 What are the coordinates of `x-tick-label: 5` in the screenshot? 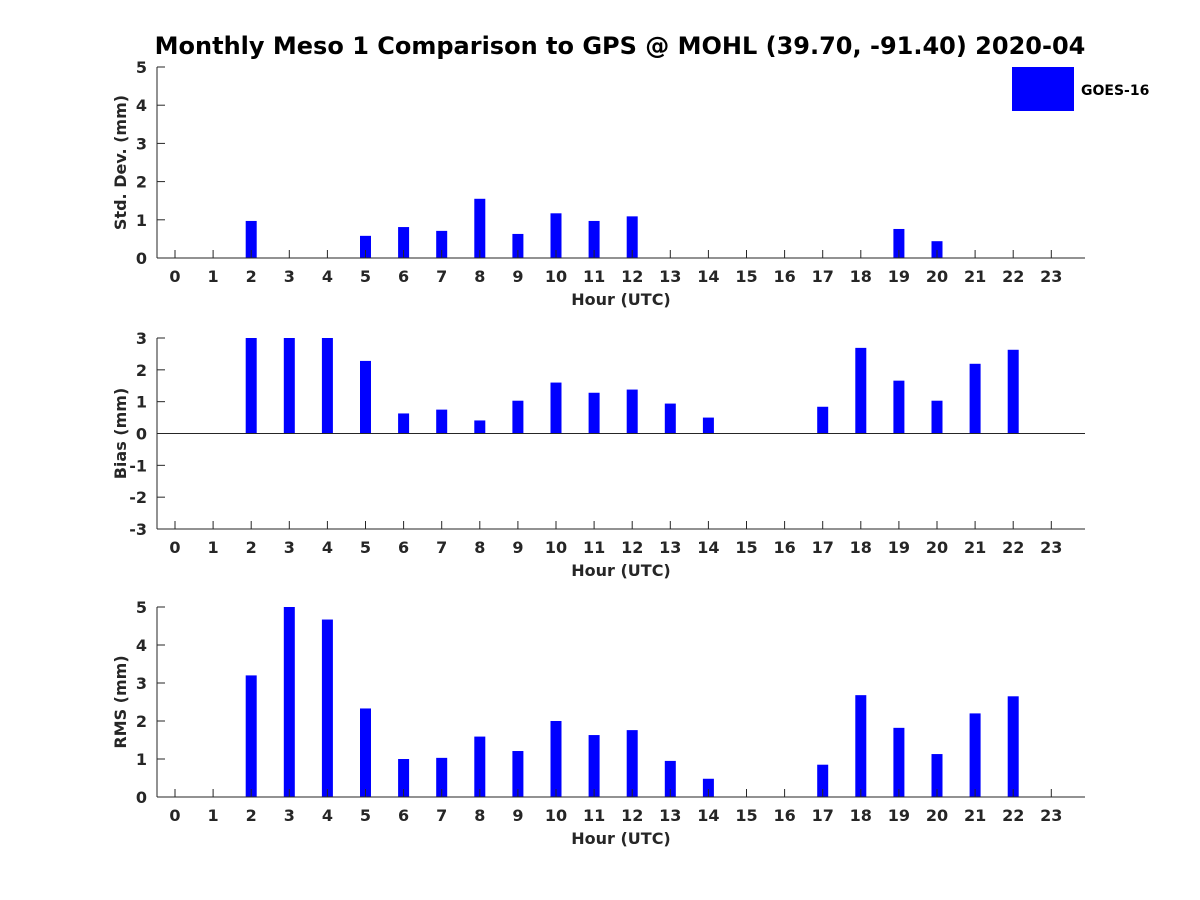 It's located at (365, 276).